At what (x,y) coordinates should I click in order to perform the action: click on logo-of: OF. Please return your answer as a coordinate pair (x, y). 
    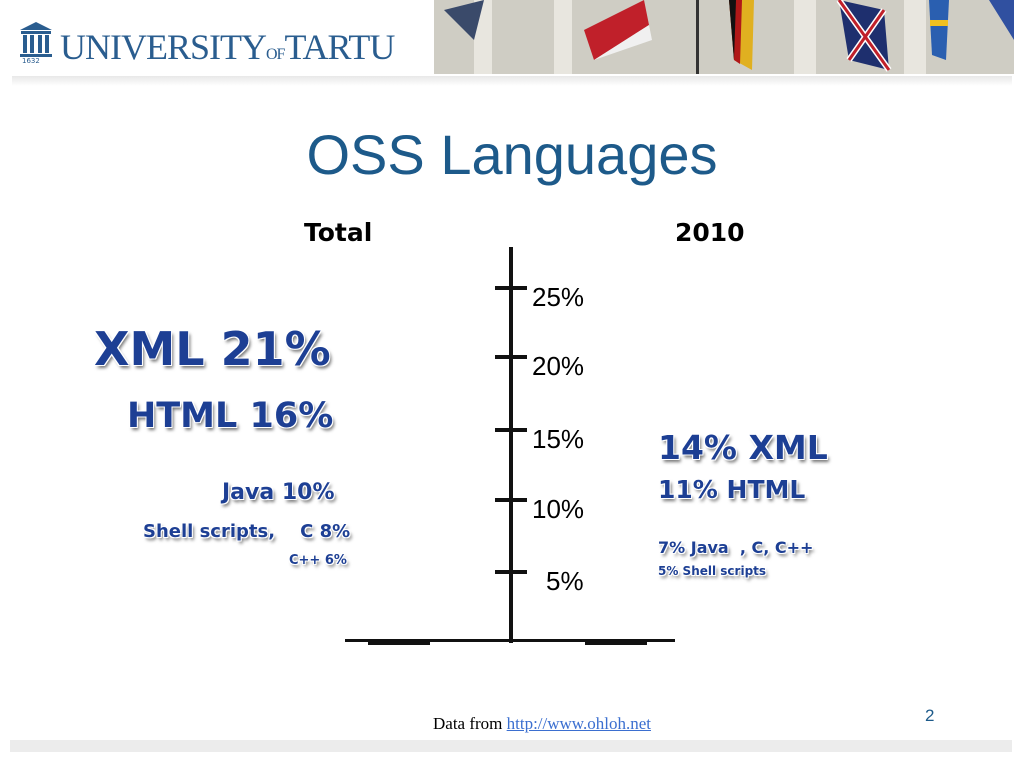
    Looking at the image, I should click on (275, 54).